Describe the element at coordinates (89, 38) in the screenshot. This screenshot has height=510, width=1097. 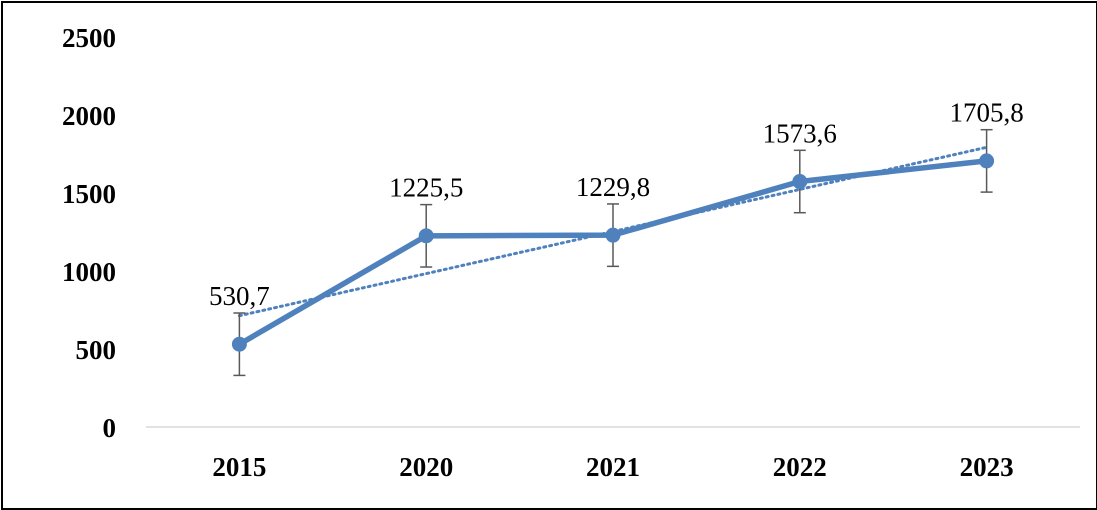
I see `y-tick-label: 2500` at that location.